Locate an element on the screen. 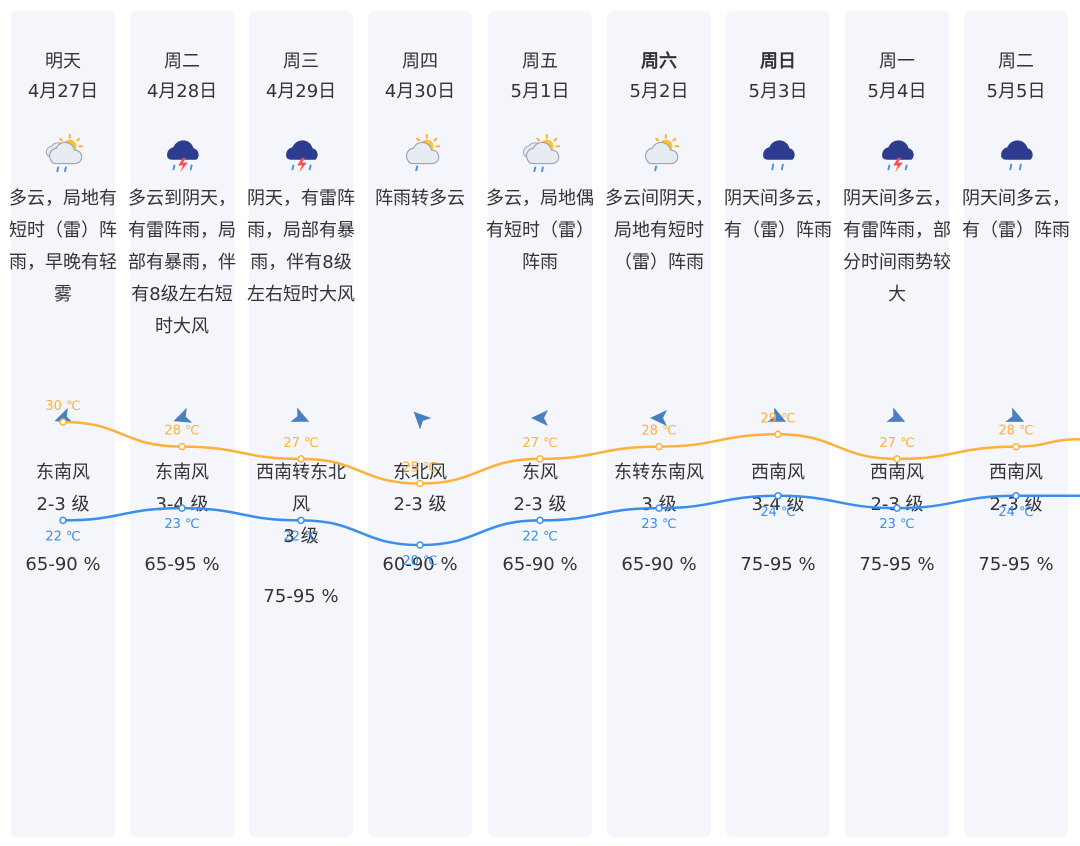 Image resolution: width=1080 pixels, height=846 pixels. weather-description: 多云，局地偶有短时（雷）阵雨 is located at coordinates (540, 230).